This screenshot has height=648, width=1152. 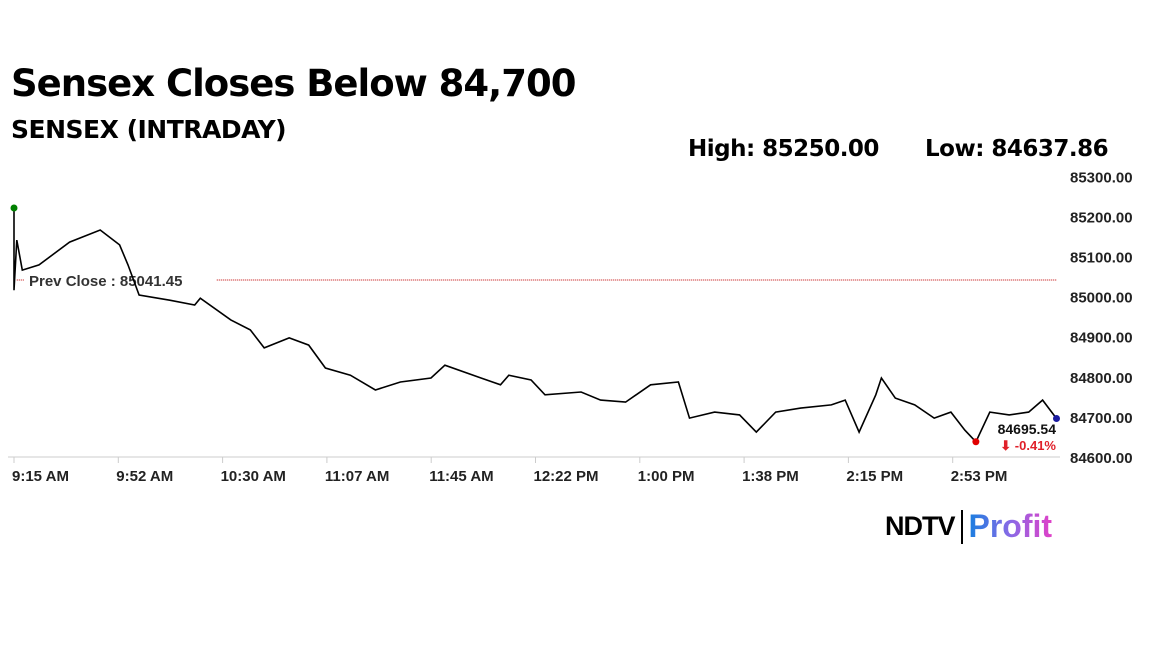 I want to click on y-tick-label: 84700.00, so click(x=1101, y=418).